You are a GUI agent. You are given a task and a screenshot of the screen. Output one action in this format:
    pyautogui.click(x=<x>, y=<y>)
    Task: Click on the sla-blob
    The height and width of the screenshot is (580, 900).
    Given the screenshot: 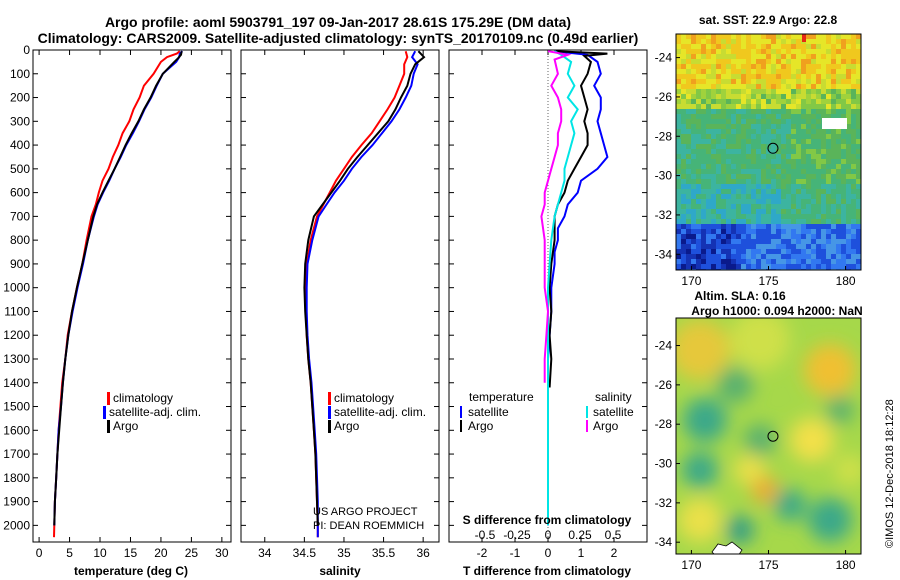 What is the action you would take?
    pyautogui.click(x=705, y=420)
    